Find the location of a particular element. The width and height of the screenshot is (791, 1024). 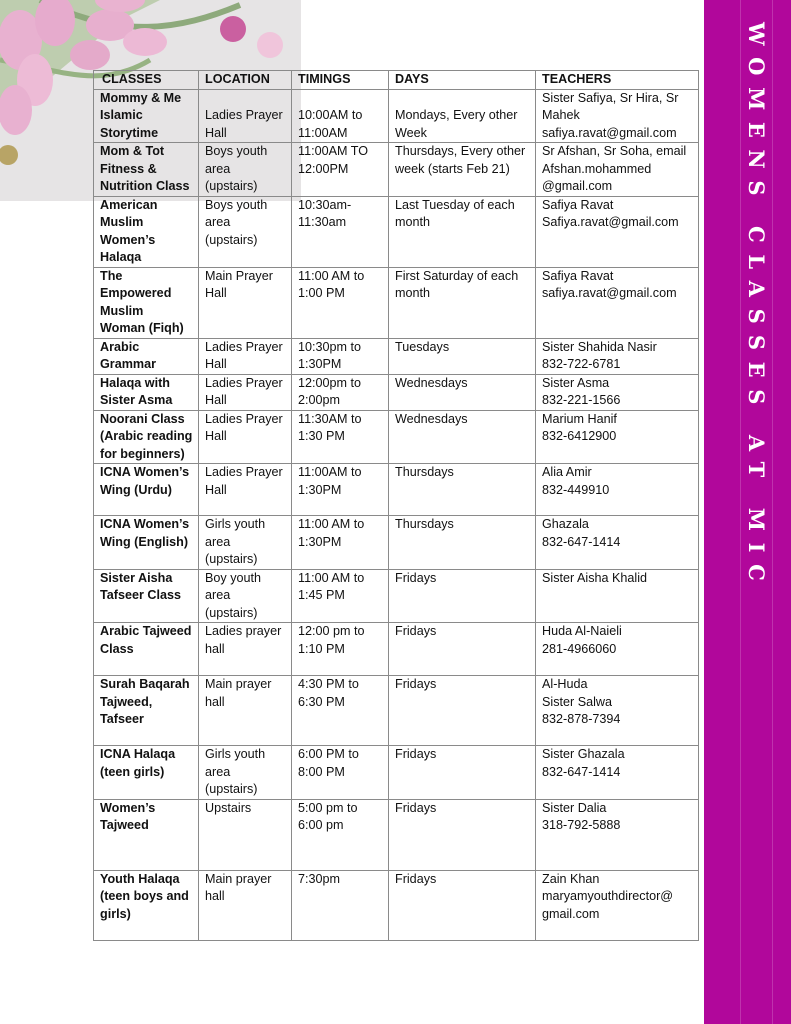

cell-text: 1:30PM is located at coordinates (320, 364).